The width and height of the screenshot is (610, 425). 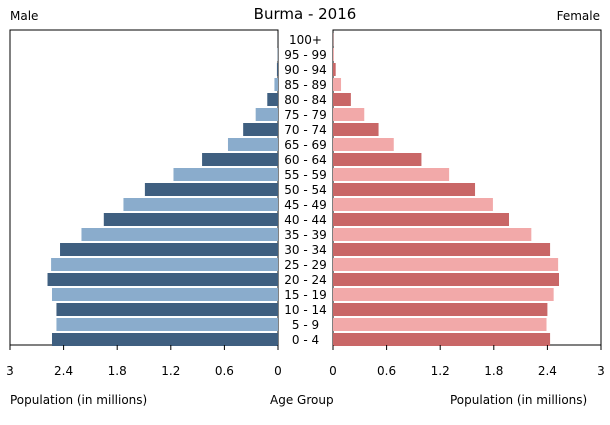 What do you see at coordinates (305, 145) in the screenshot?
I see `age-group-label: 65 - 69` at bounding box center [305, 145].